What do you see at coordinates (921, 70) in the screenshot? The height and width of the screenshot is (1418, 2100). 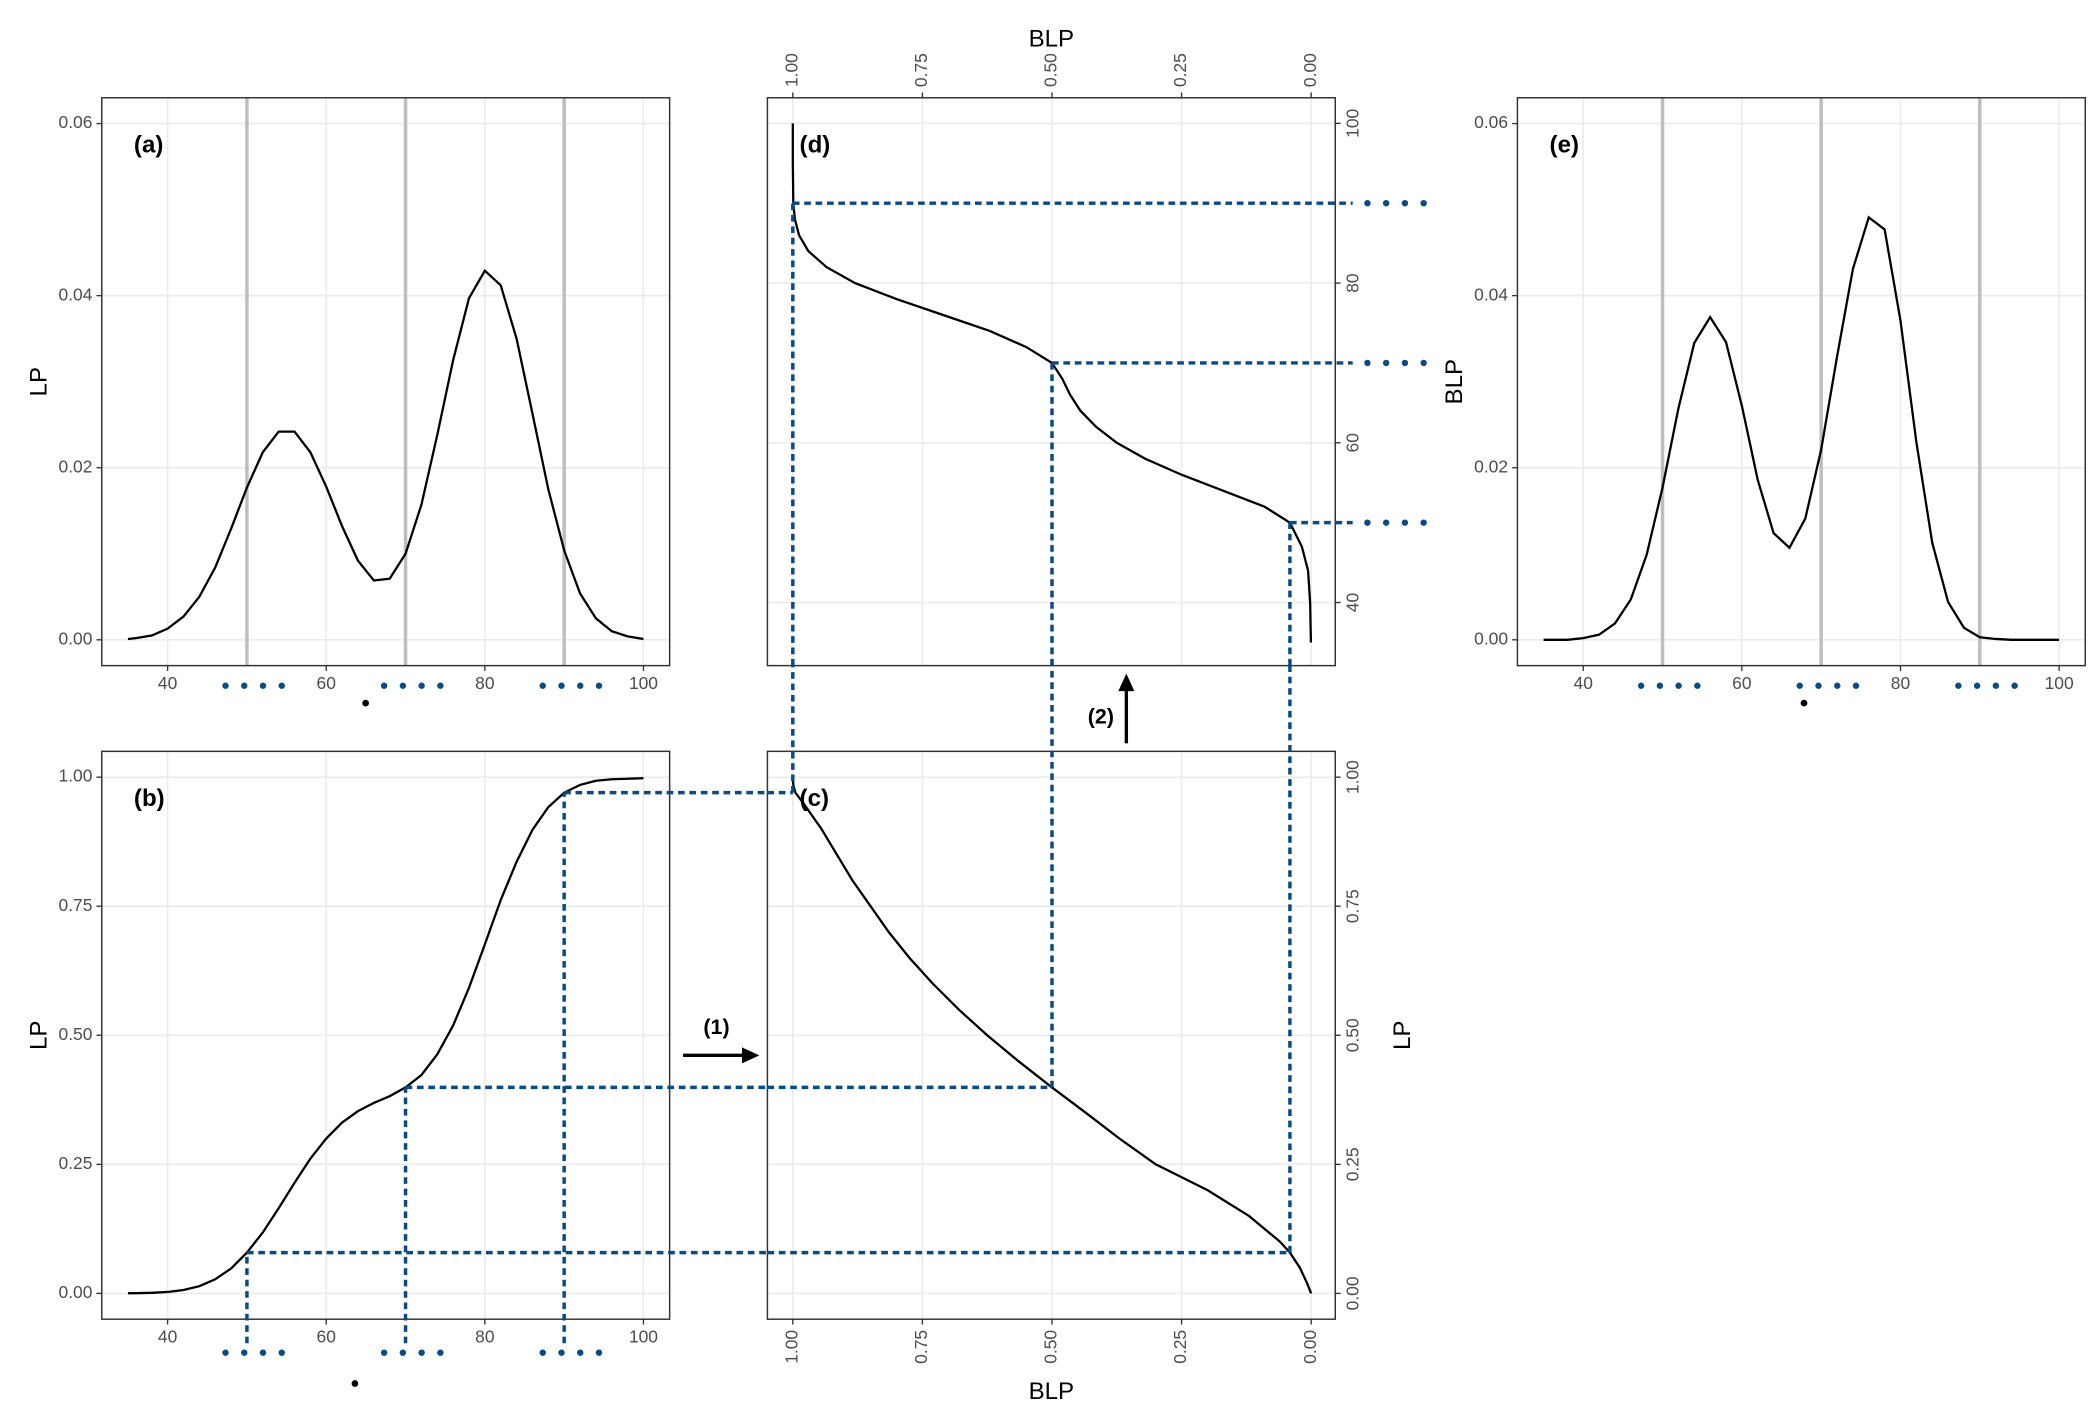 I see `x-tick-label: 0.75` at bounding box center [921, 70].